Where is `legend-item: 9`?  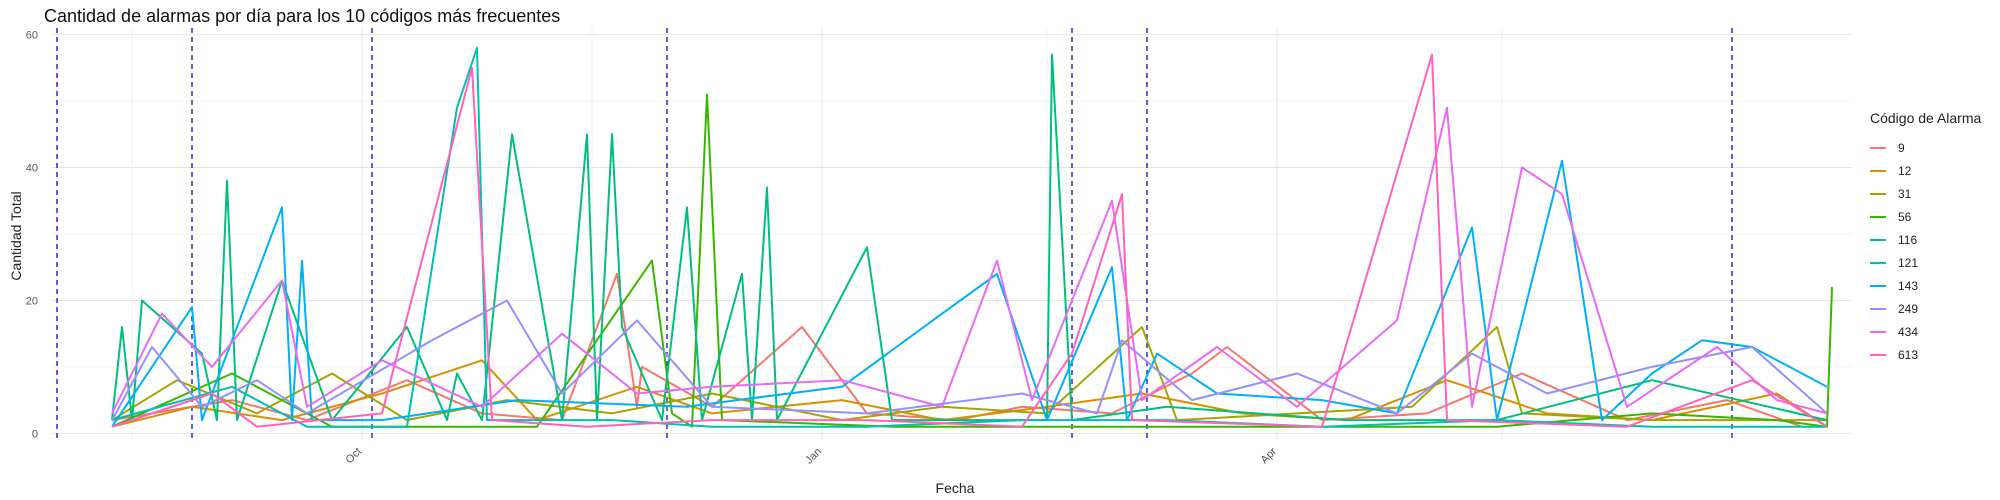 legend-item: 9 is located at coordinates (1925, 147).